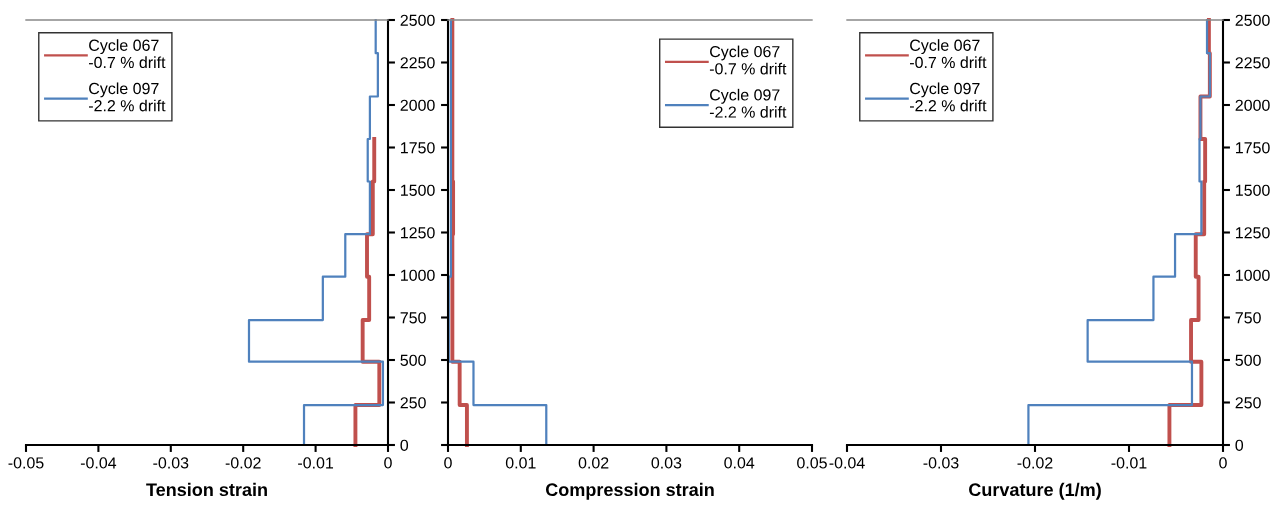 The image size is (1281, 507). What do you see at coordinates (593, 463) in the screenshot?
I see `x-tick-label: 0.02` at bounding box center [593, 463].